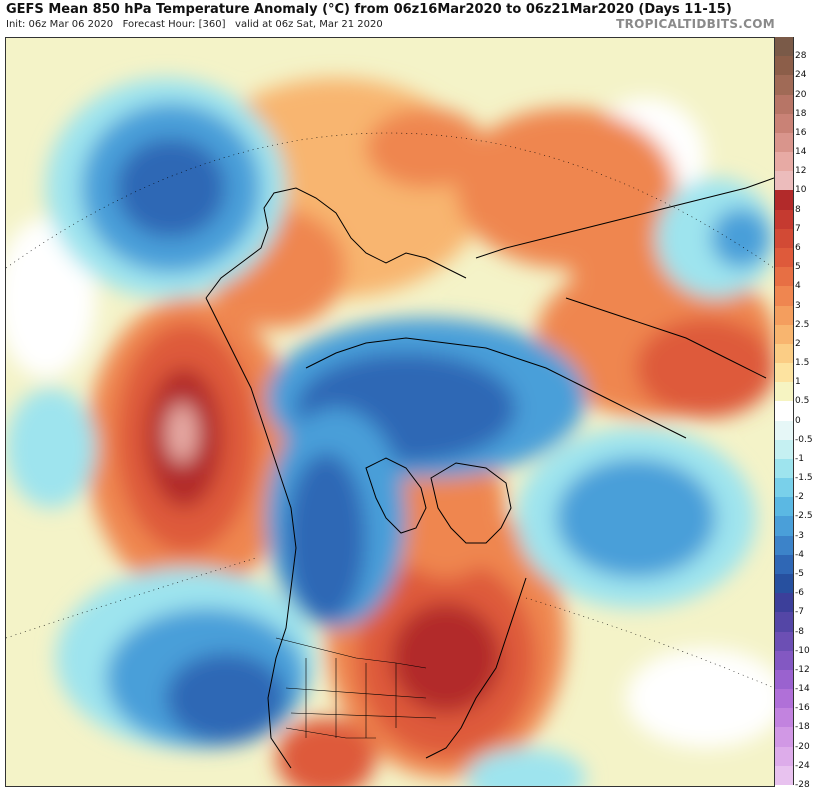 The height and width of the screenshot is (800, 819). Describe the element at coordinates (802, 785) in the screenshot. I see `color-scale-label: -28` at that location.